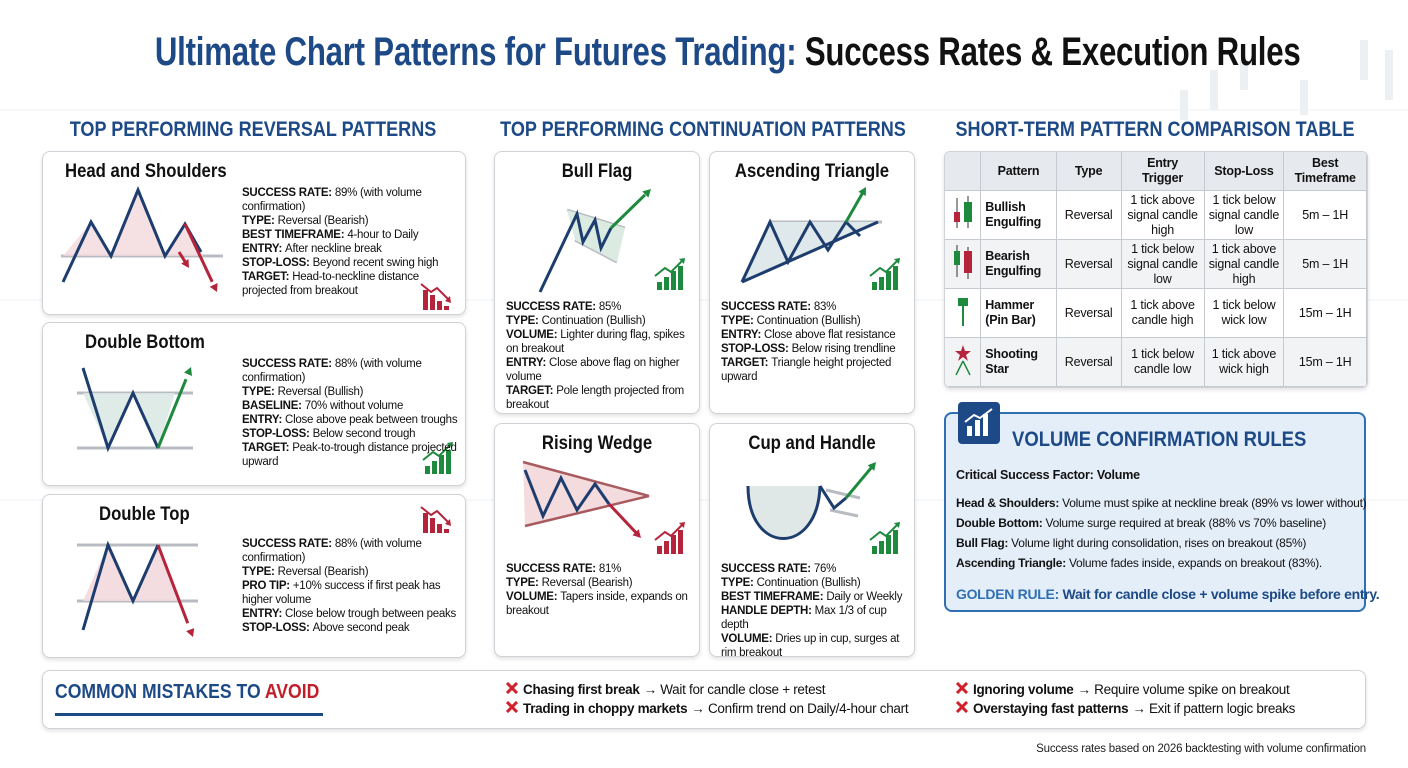 The image size is (1408, 768). Describe the element at coordinates (593, 370) in the screenshot. I see `detail-text: Close above flag on higher volume` at that location.